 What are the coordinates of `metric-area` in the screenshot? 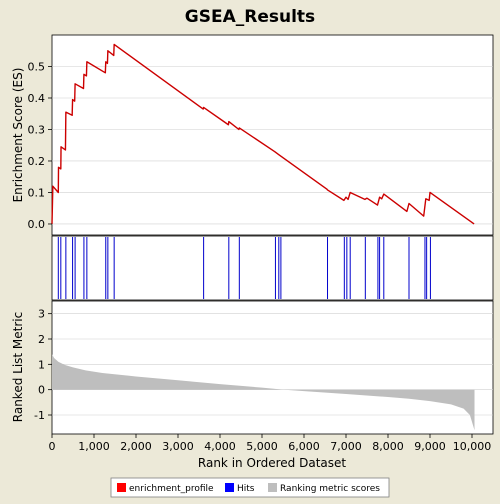 It's located at (263, 392).